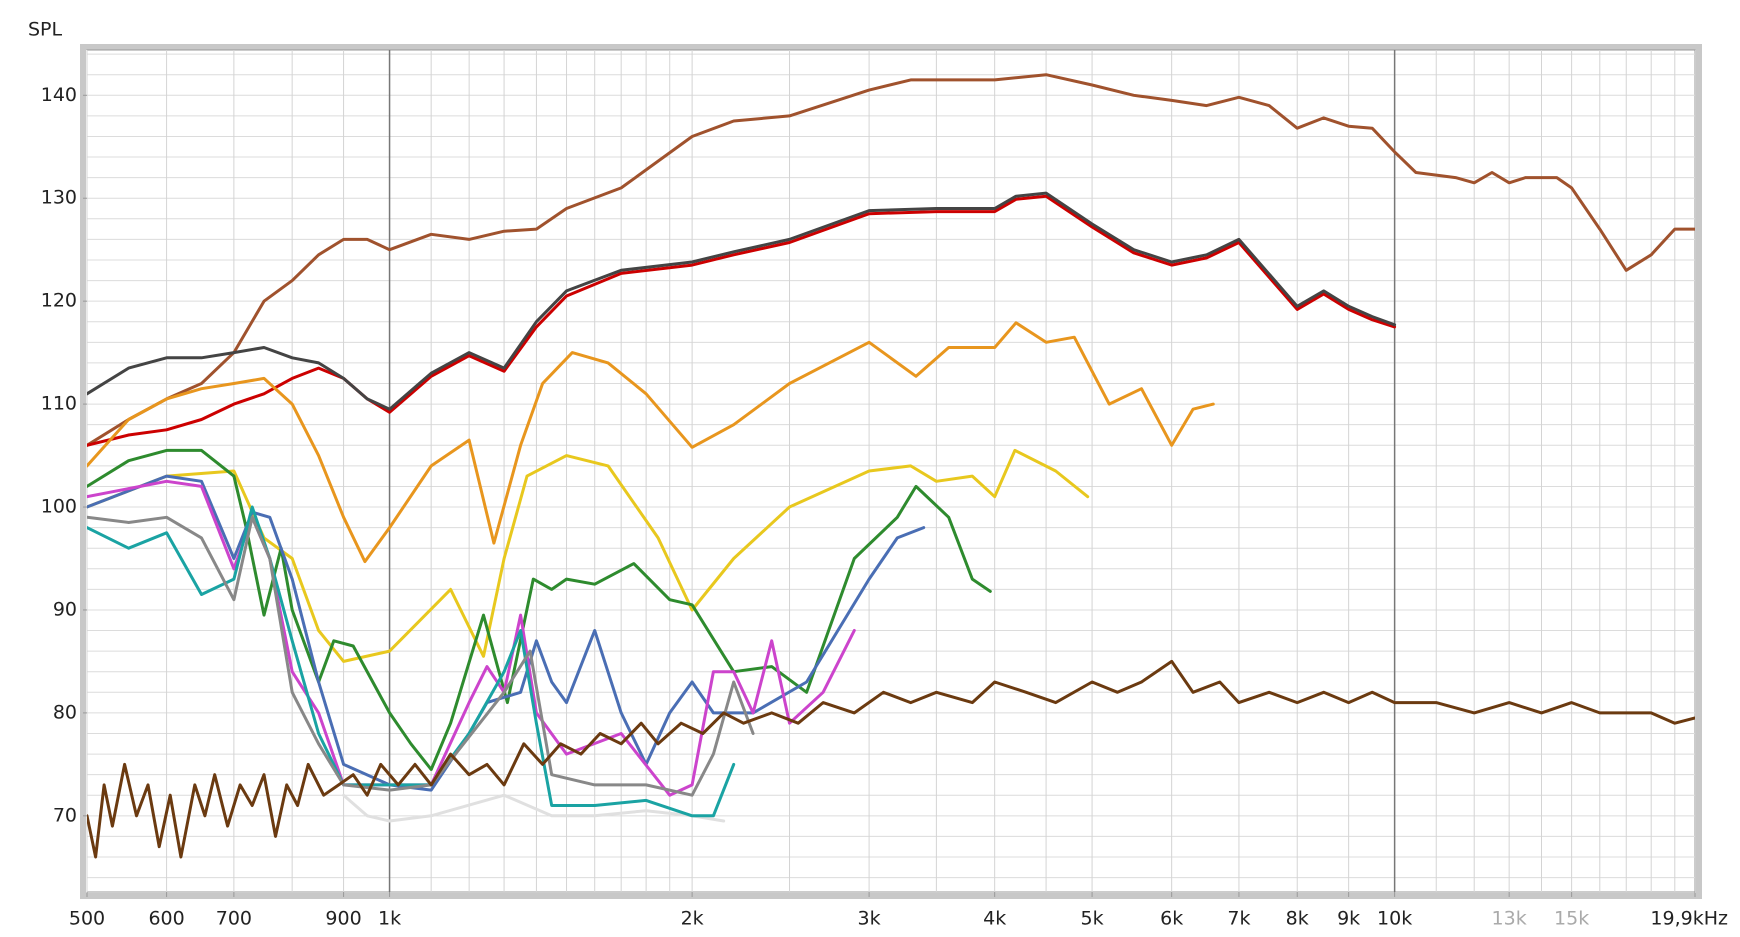  I want to click on y-tick-label: 70, so click(65, 815).